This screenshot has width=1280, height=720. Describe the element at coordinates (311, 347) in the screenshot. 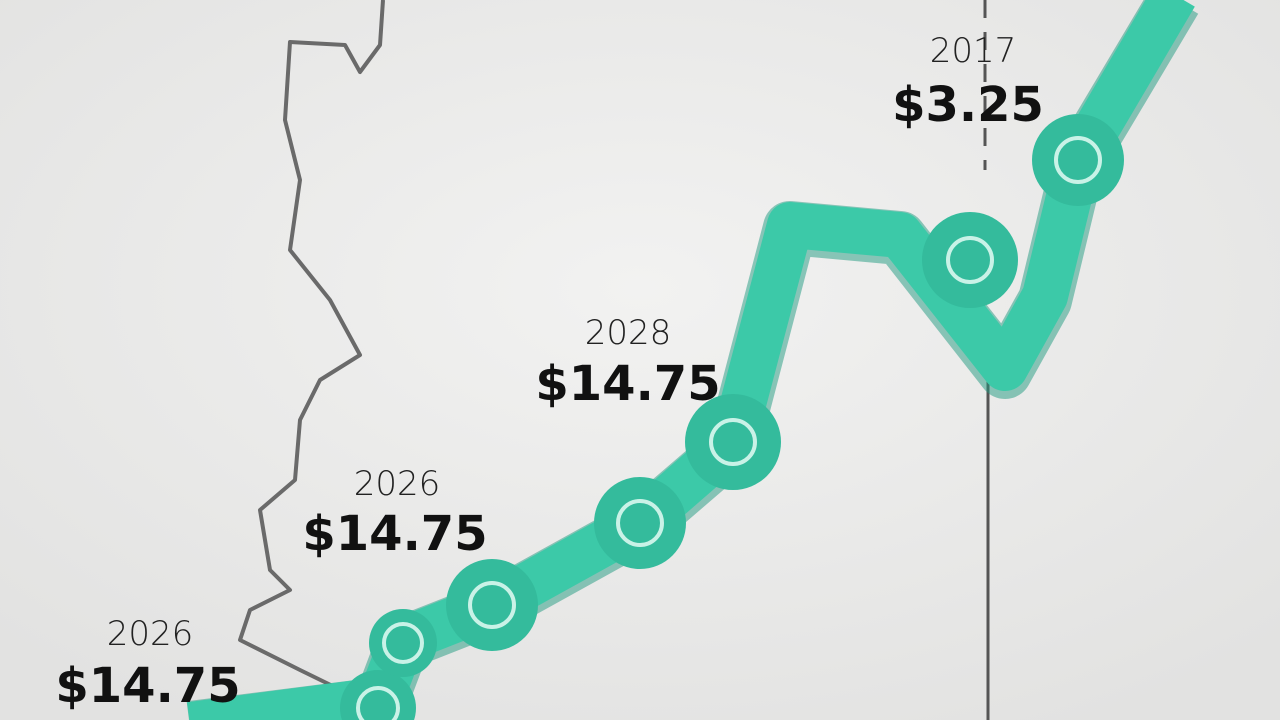

I see `map-outline` at that location.